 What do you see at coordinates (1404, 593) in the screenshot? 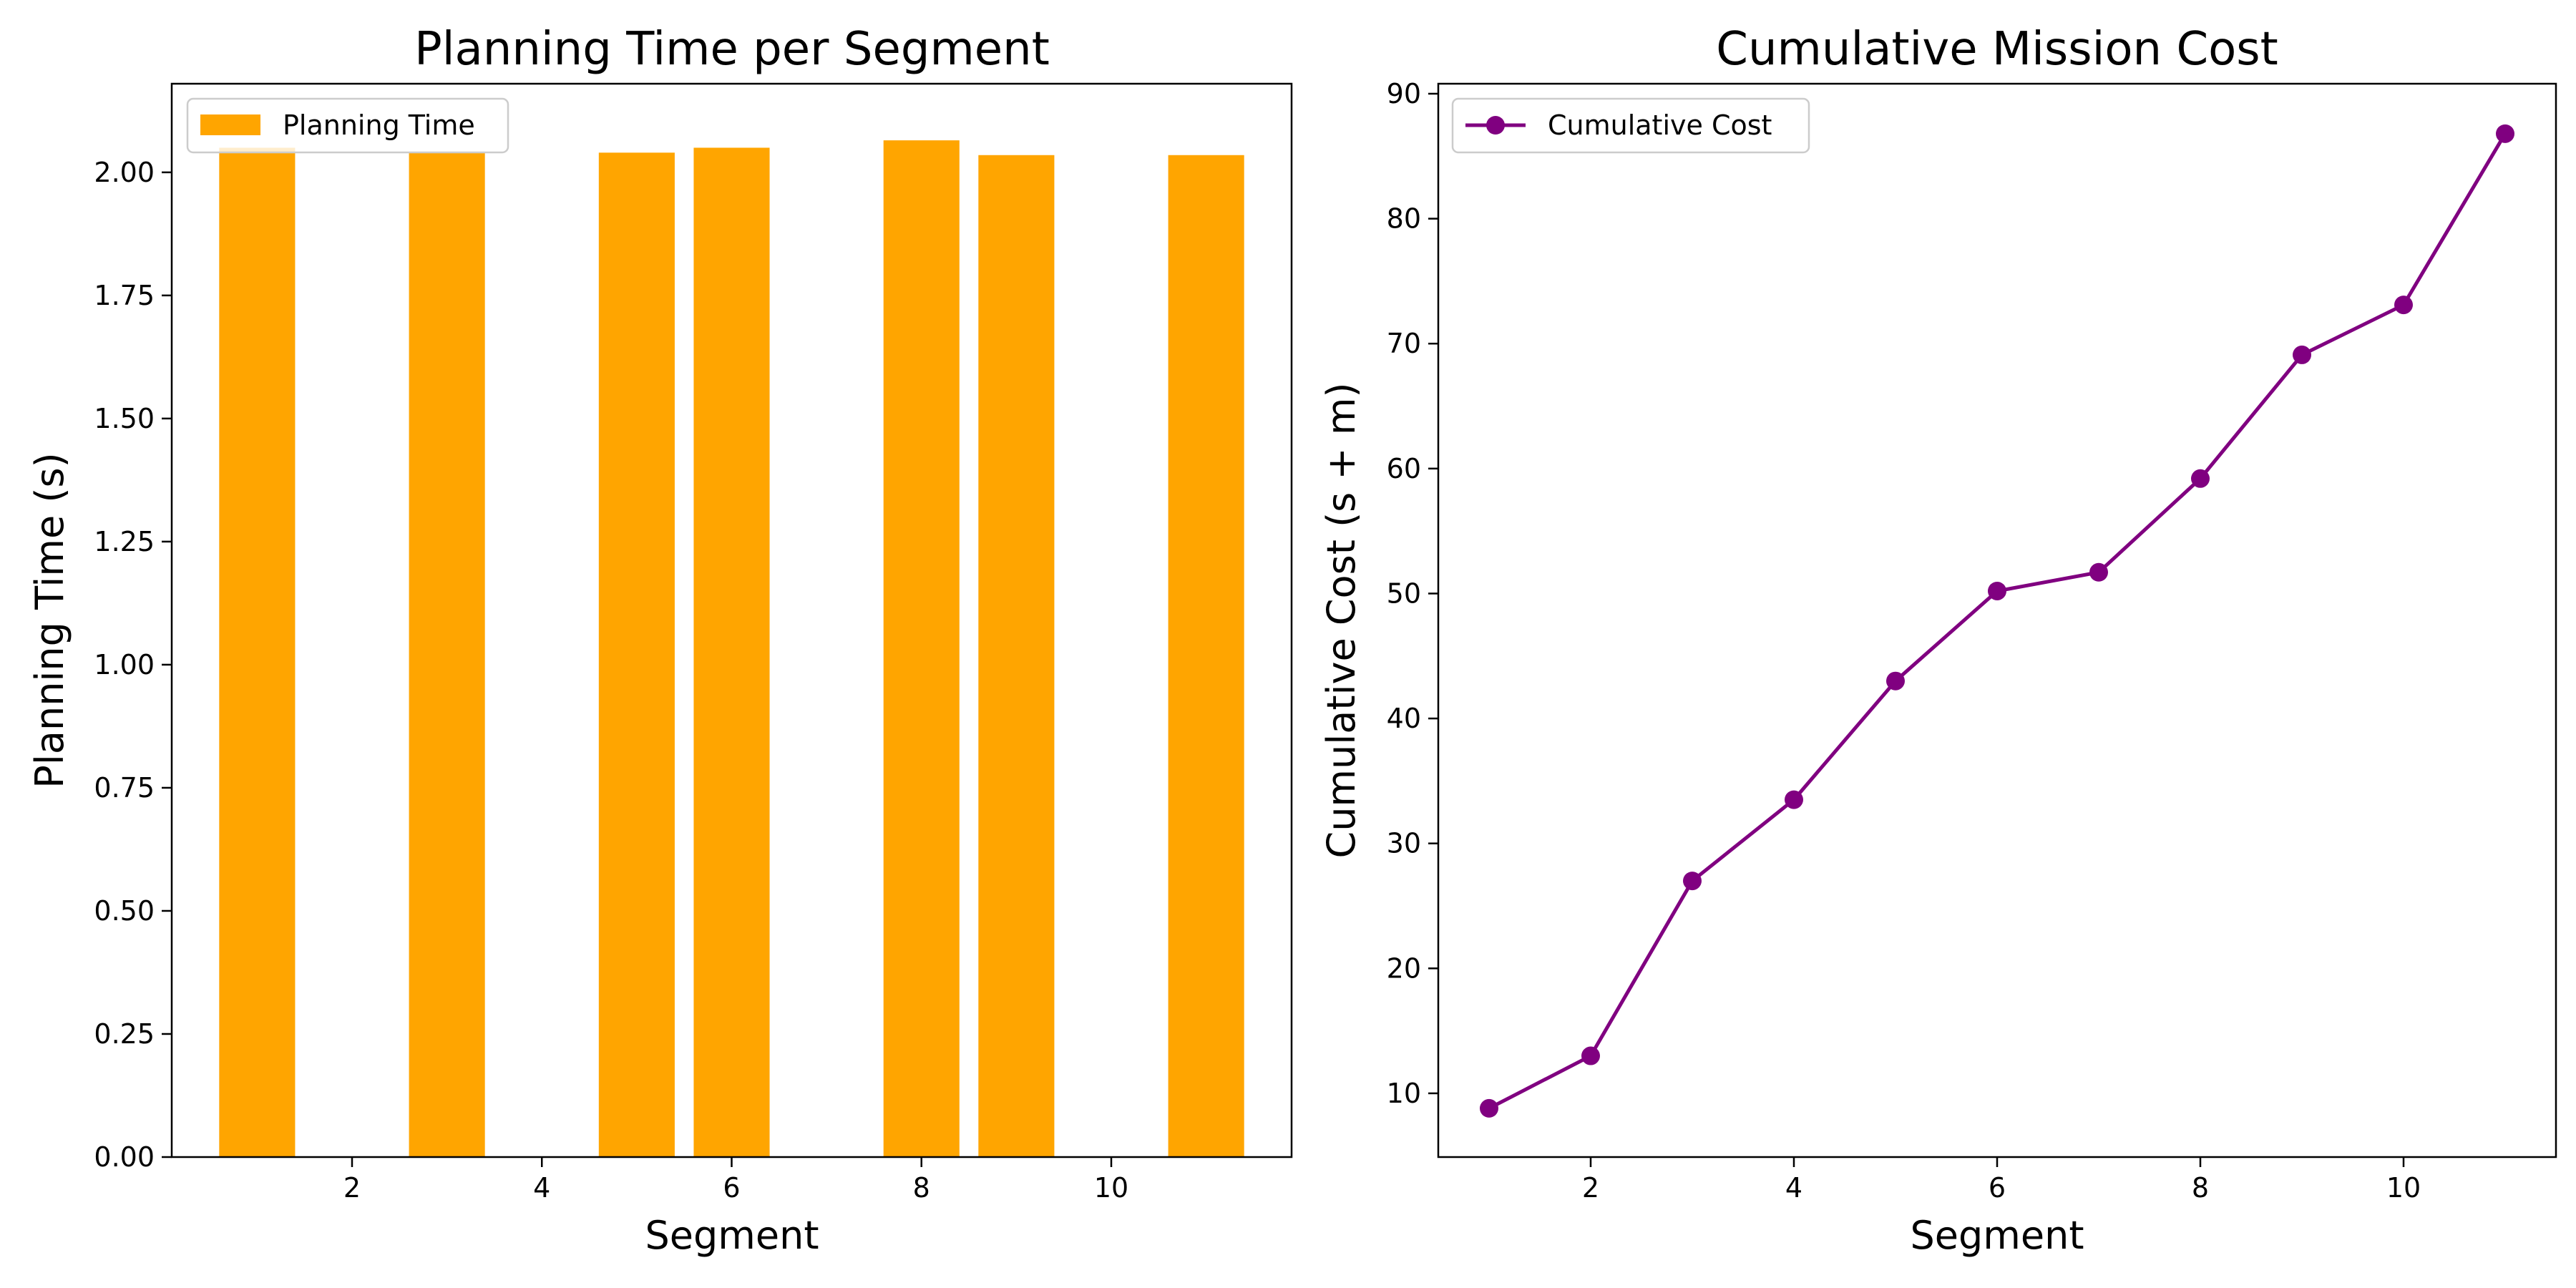
I see `y-tick-label: 50` at bounding box center [1404, 593].